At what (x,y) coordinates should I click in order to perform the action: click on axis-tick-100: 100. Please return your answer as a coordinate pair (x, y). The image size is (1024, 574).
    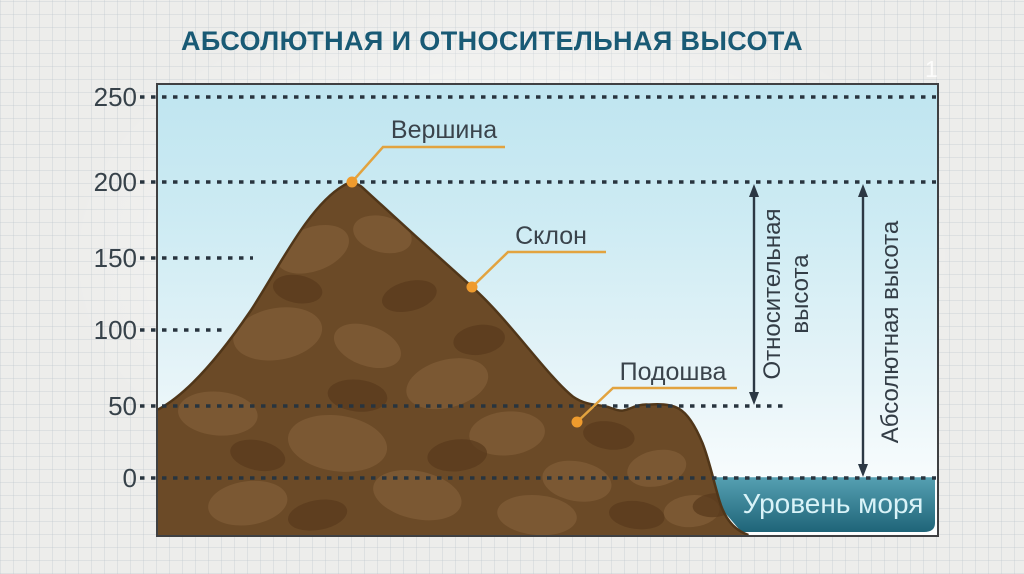
    Looking at the image, I should click on (115, 330).